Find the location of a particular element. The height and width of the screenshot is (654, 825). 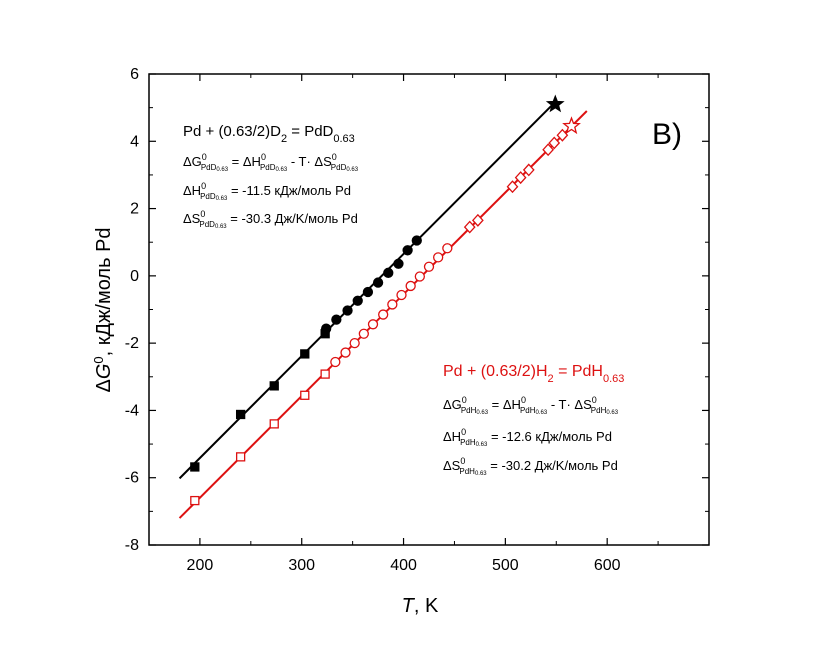

y-tick-label: 4 is located at coordinates (134, 141).